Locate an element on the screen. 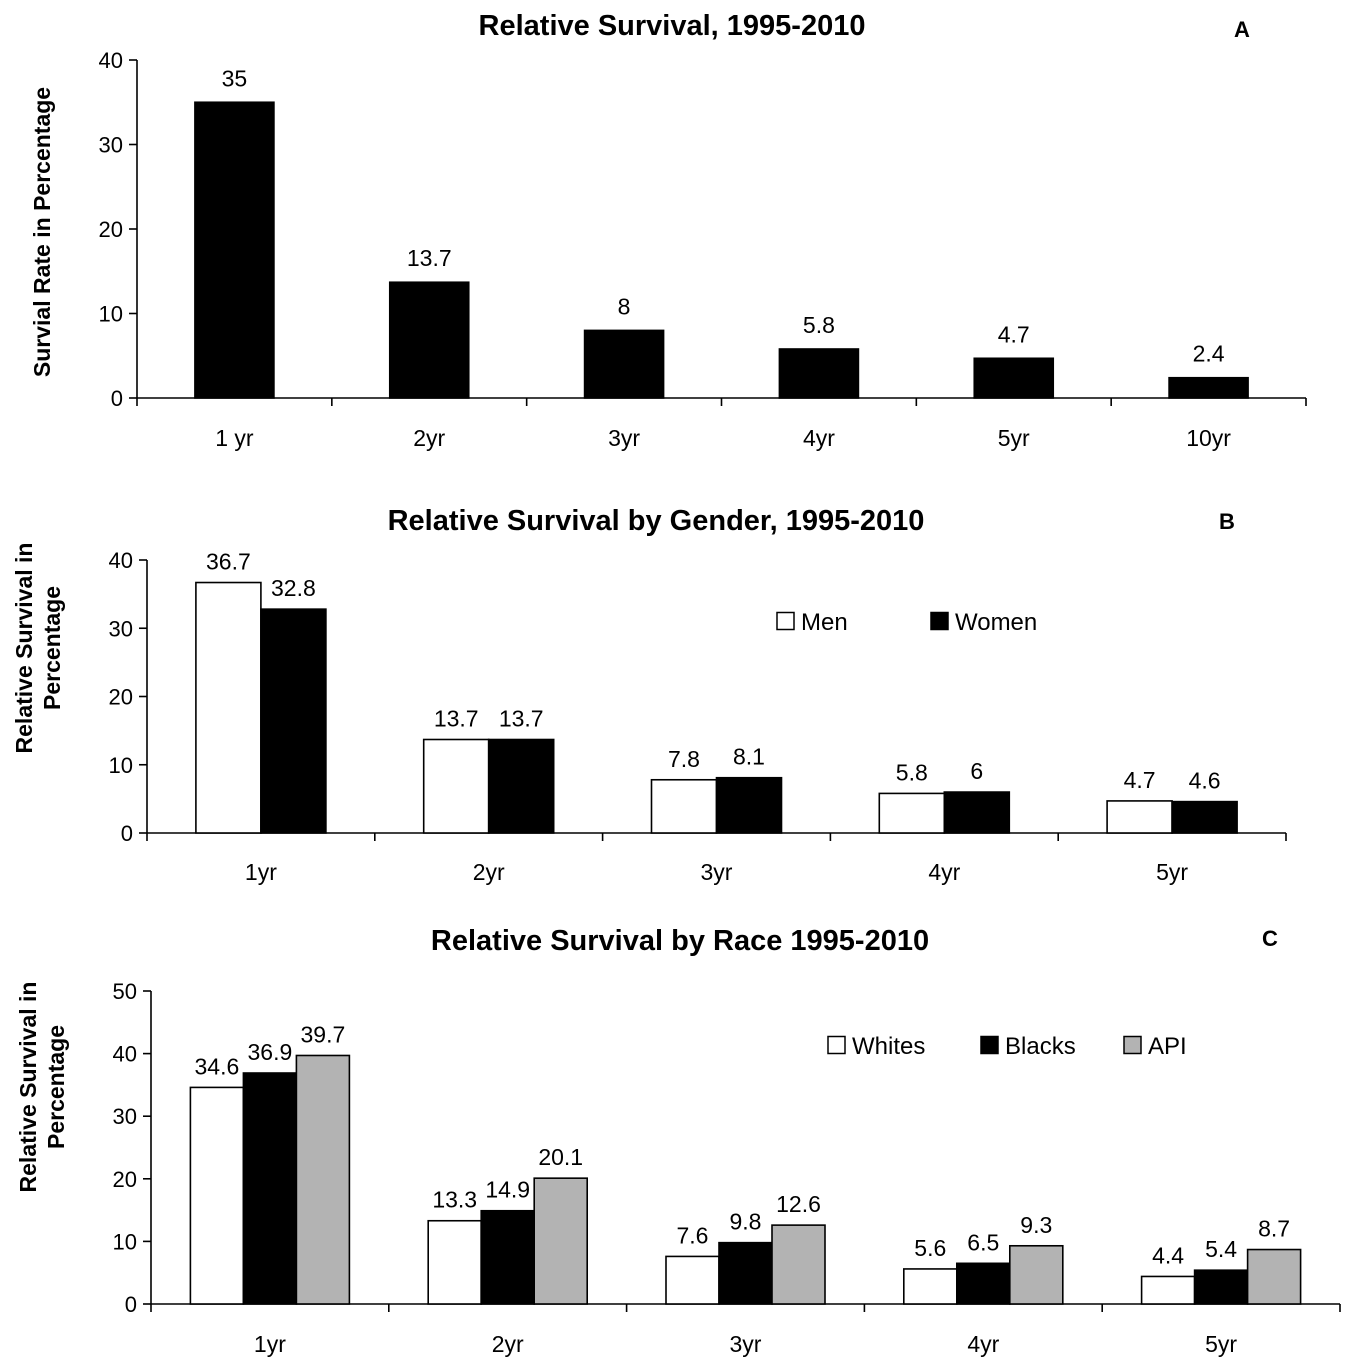 This screenshot has height=1357, width=1349. legend-entry: Blacks is located at coordinates (1040, 1046).